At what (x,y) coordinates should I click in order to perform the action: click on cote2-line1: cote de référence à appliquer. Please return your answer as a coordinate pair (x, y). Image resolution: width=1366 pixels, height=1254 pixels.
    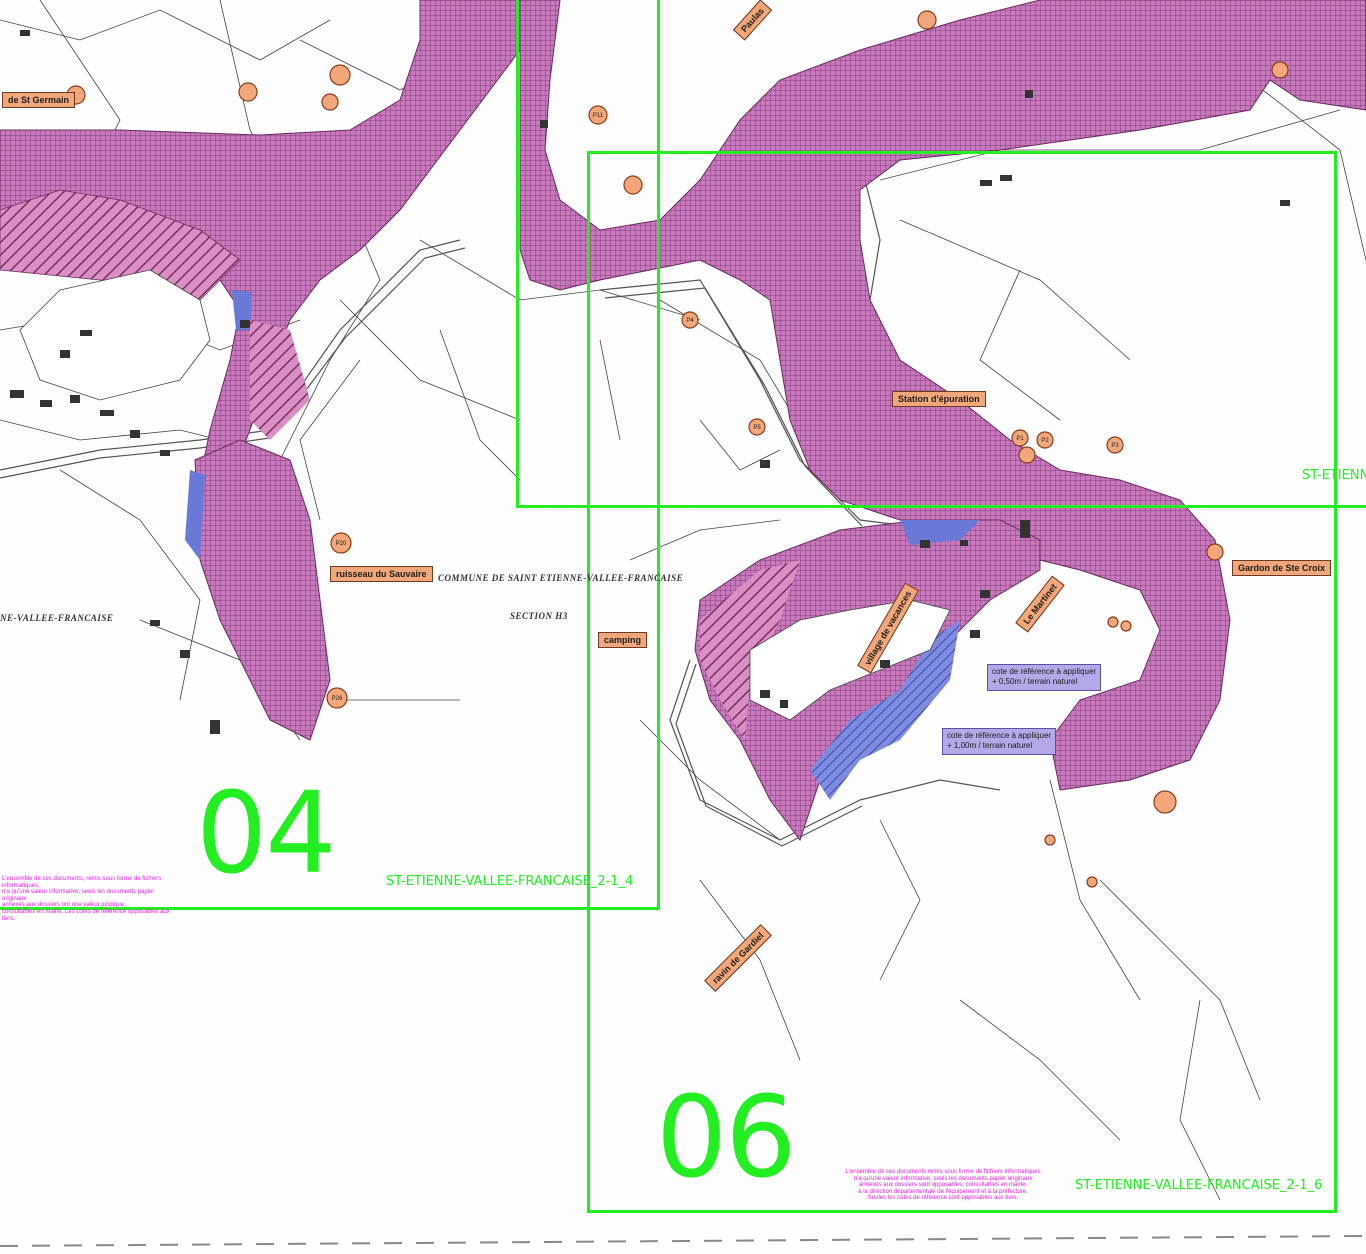
    Looking at the image, I should click on (999, 735).